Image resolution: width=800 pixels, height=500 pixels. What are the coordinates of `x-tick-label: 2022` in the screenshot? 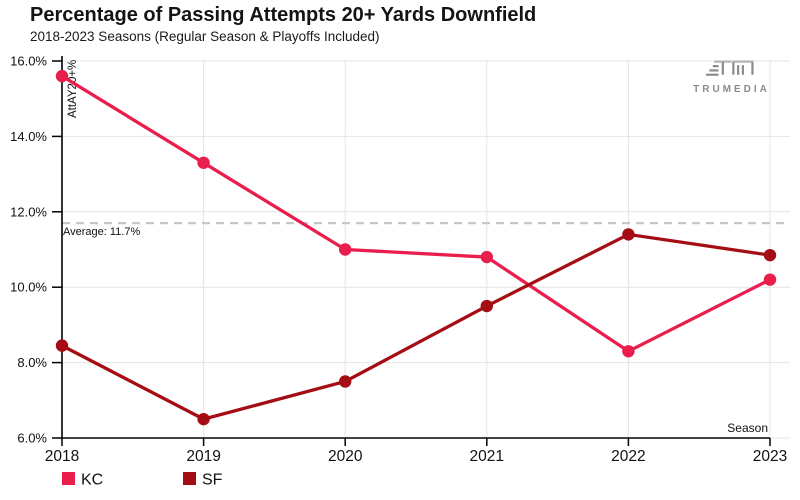 It's located at (628, 456).